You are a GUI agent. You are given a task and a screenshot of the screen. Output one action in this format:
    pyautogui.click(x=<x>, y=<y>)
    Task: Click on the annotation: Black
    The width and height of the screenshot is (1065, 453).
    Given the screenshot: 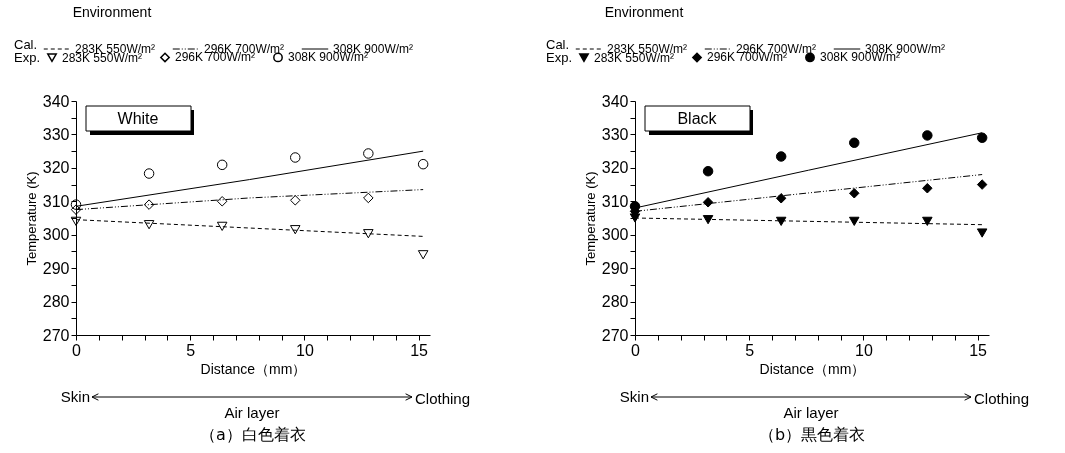 What is the action you would take?
    pyautogui.click(x=697, y=118)
    